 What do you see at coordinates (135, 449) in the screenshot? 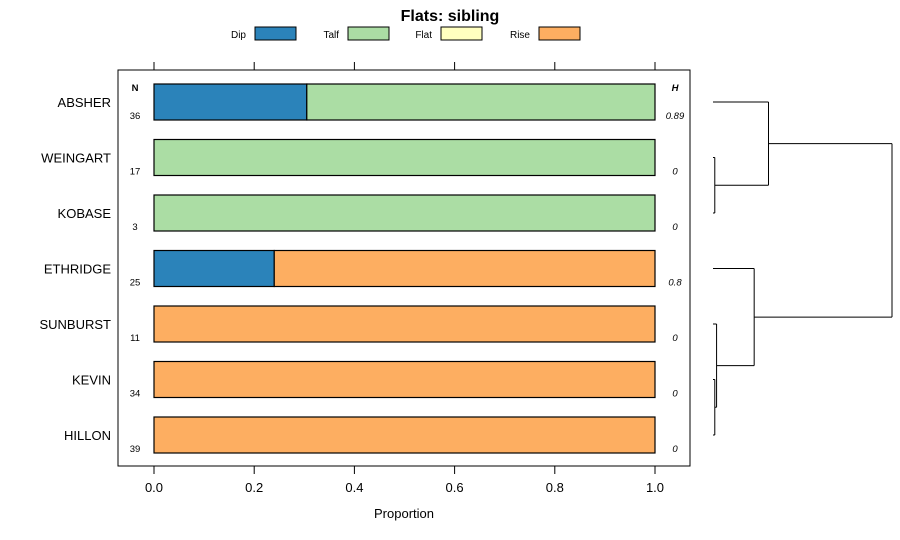
I see `n-value-hillon: 39` at bounding box center [135, 449].